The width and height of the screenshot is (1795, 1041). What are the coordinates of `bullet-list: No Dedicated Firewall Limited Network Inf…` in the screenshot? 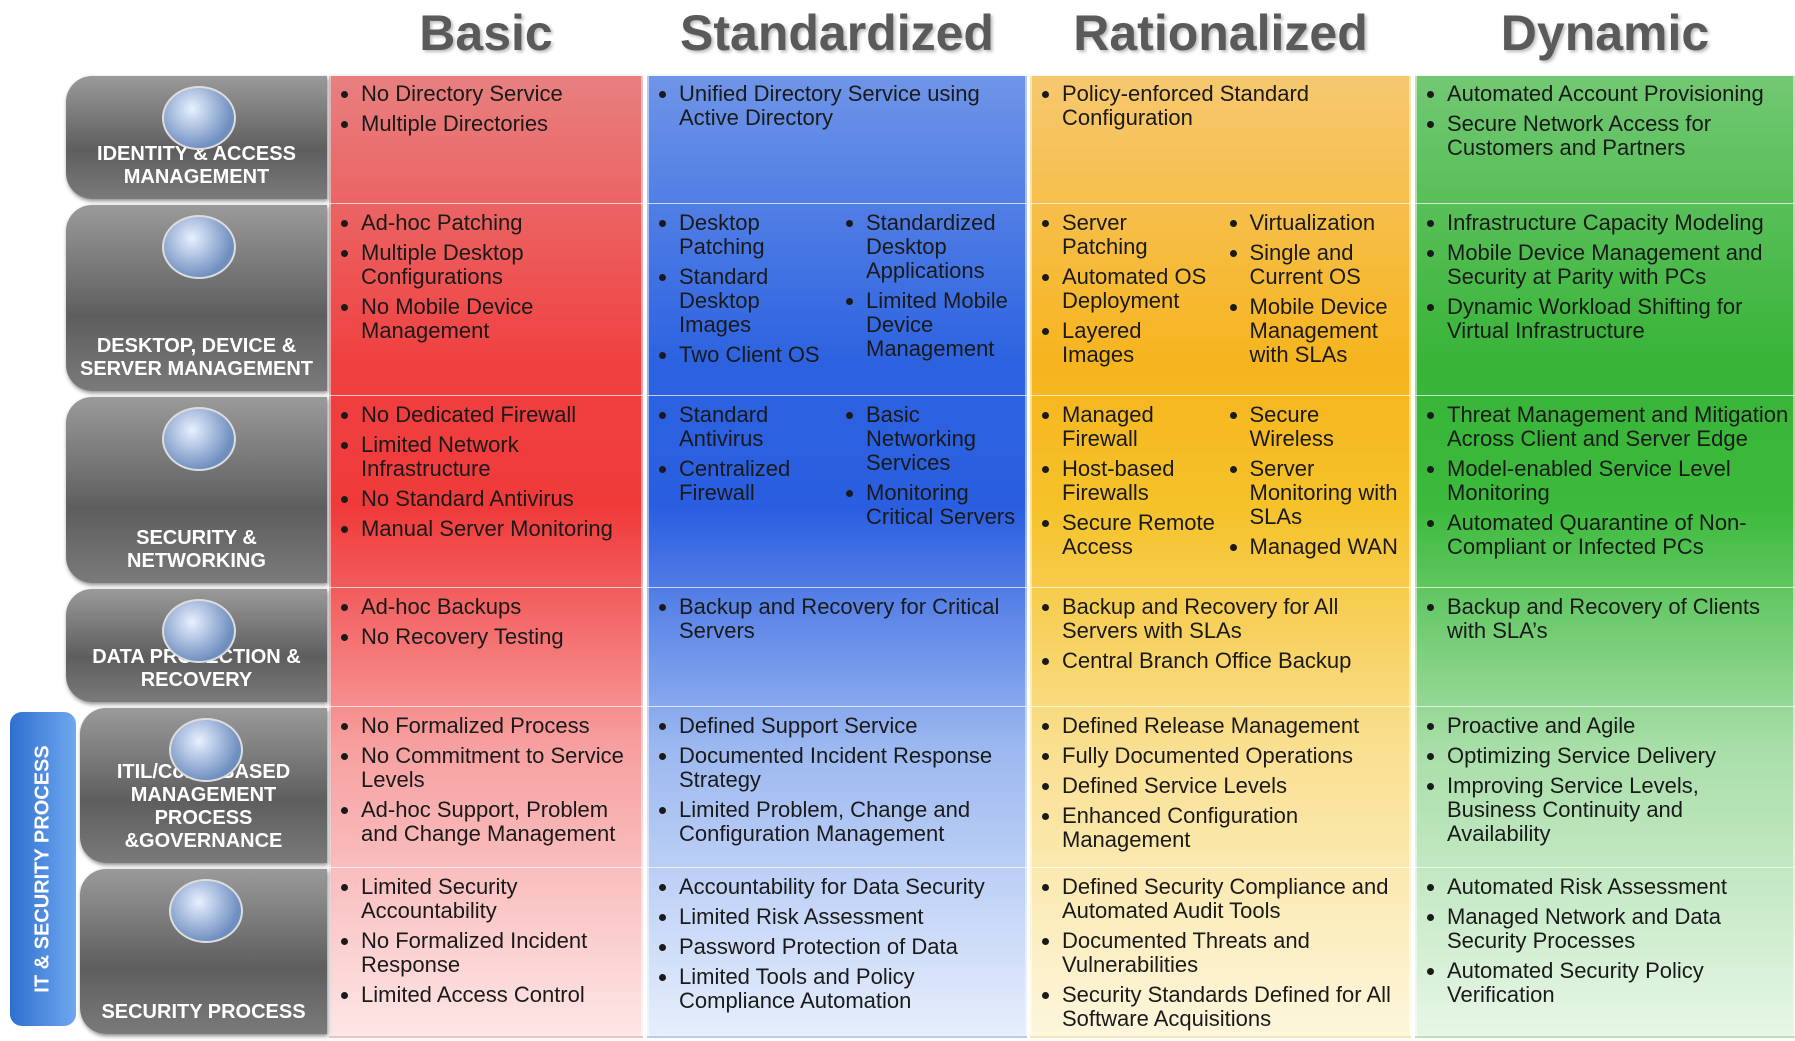 It's located at (488, 493).